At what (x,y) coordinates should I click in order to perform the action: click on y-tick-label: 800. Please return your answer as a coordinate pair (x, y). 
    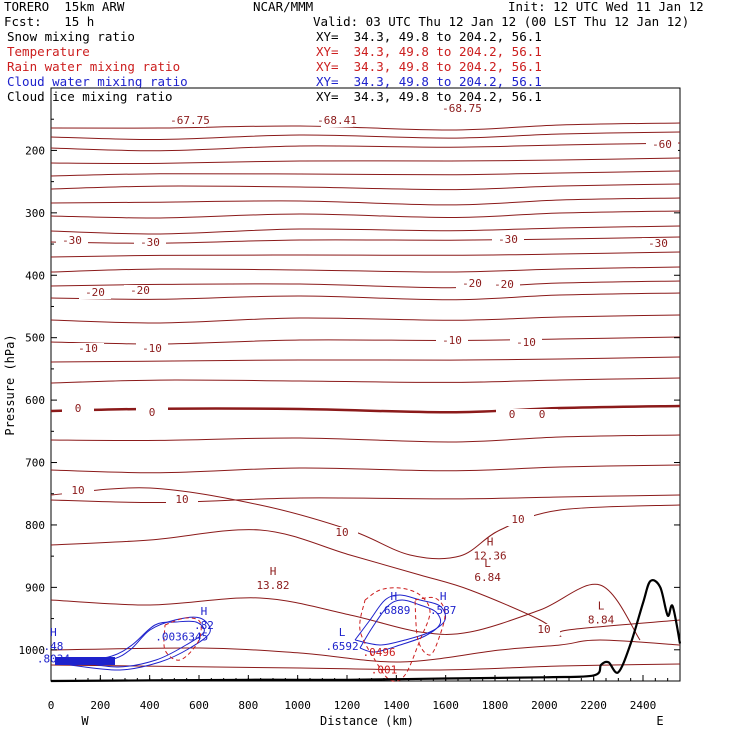
    Looking at the image, I should click on (35, 525).